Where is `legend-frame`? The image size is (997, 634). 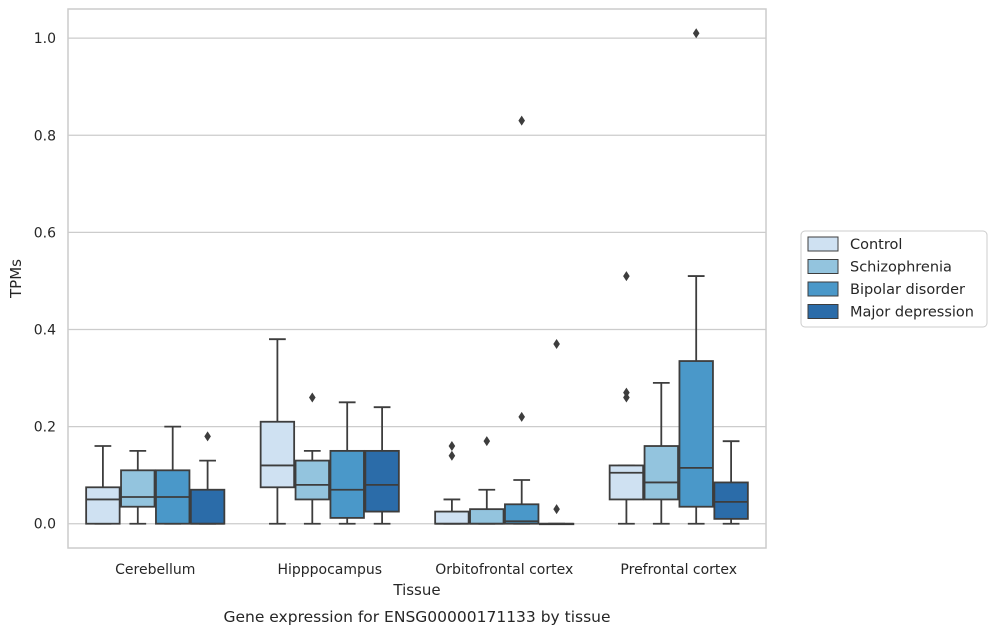 legend-frame is located at coordinates (894, 279).